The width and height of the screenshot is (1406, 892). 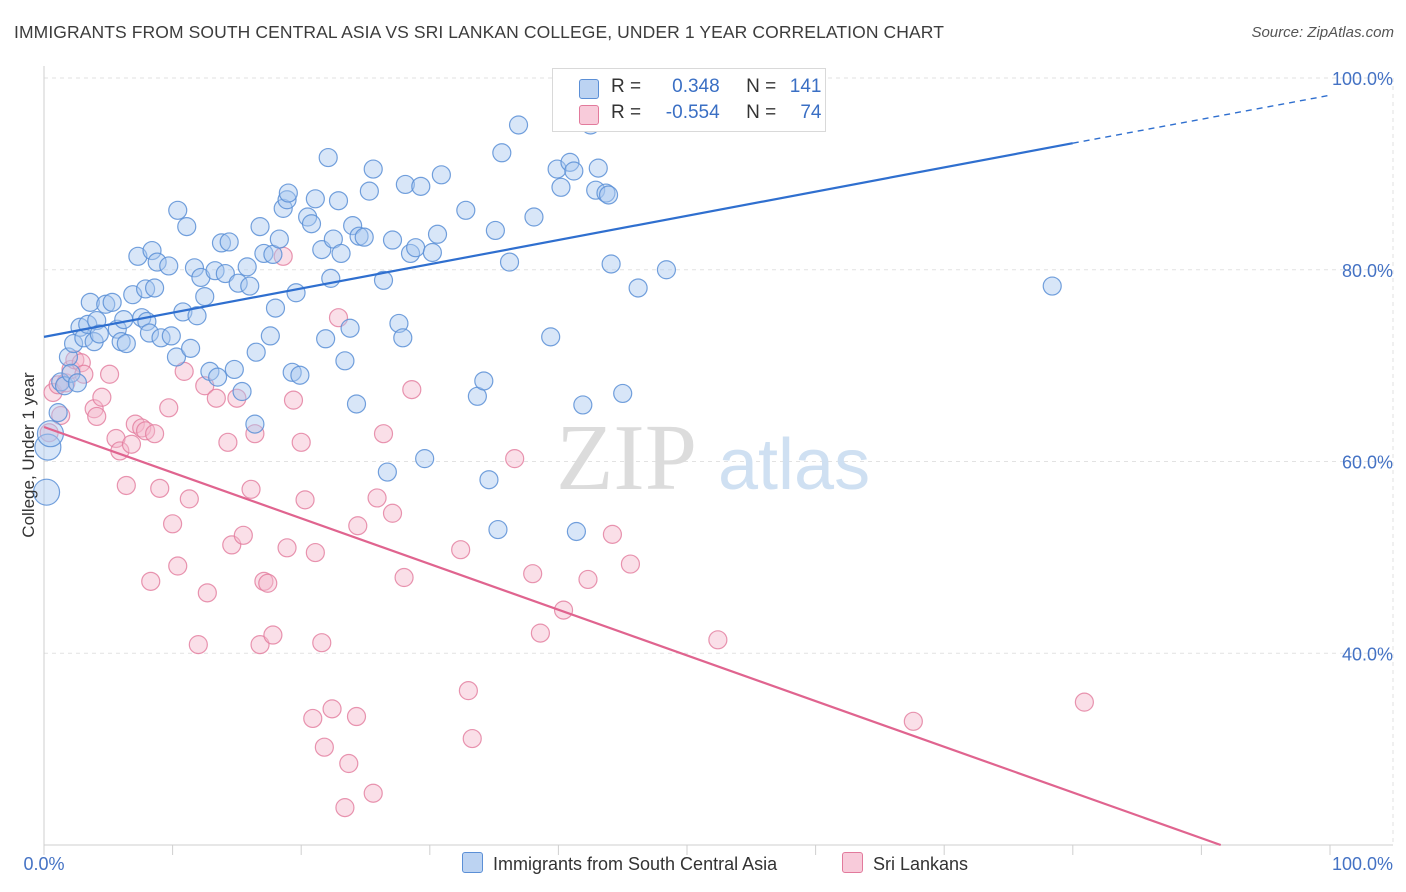 What do you see at coordinates (811, 112) in the screenshot?
I see `legend-n-value: 74` at bounding box center [811, 112].